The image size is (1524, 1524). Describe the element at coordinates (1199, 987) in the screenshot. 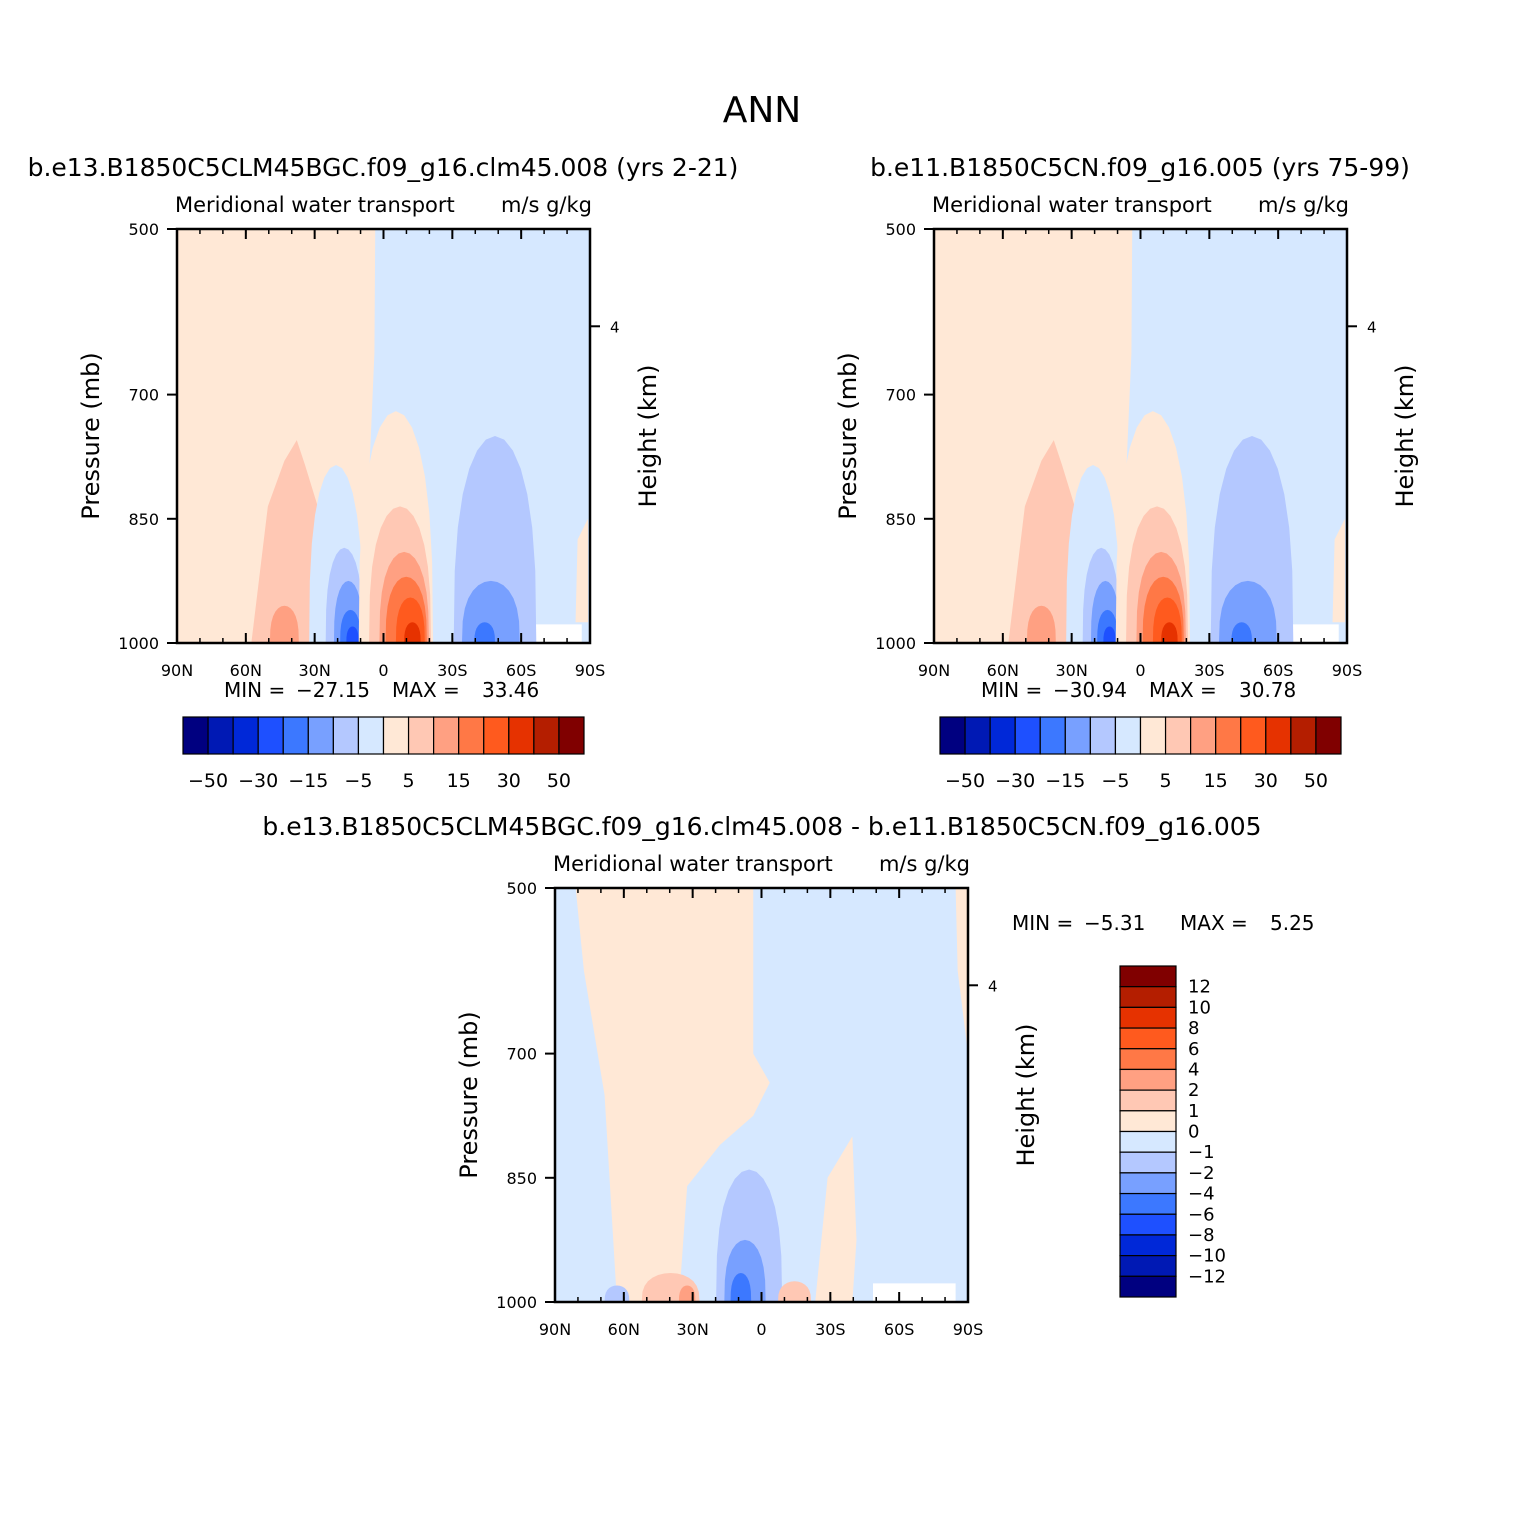

I see `colorbar-label: 12` at that location.